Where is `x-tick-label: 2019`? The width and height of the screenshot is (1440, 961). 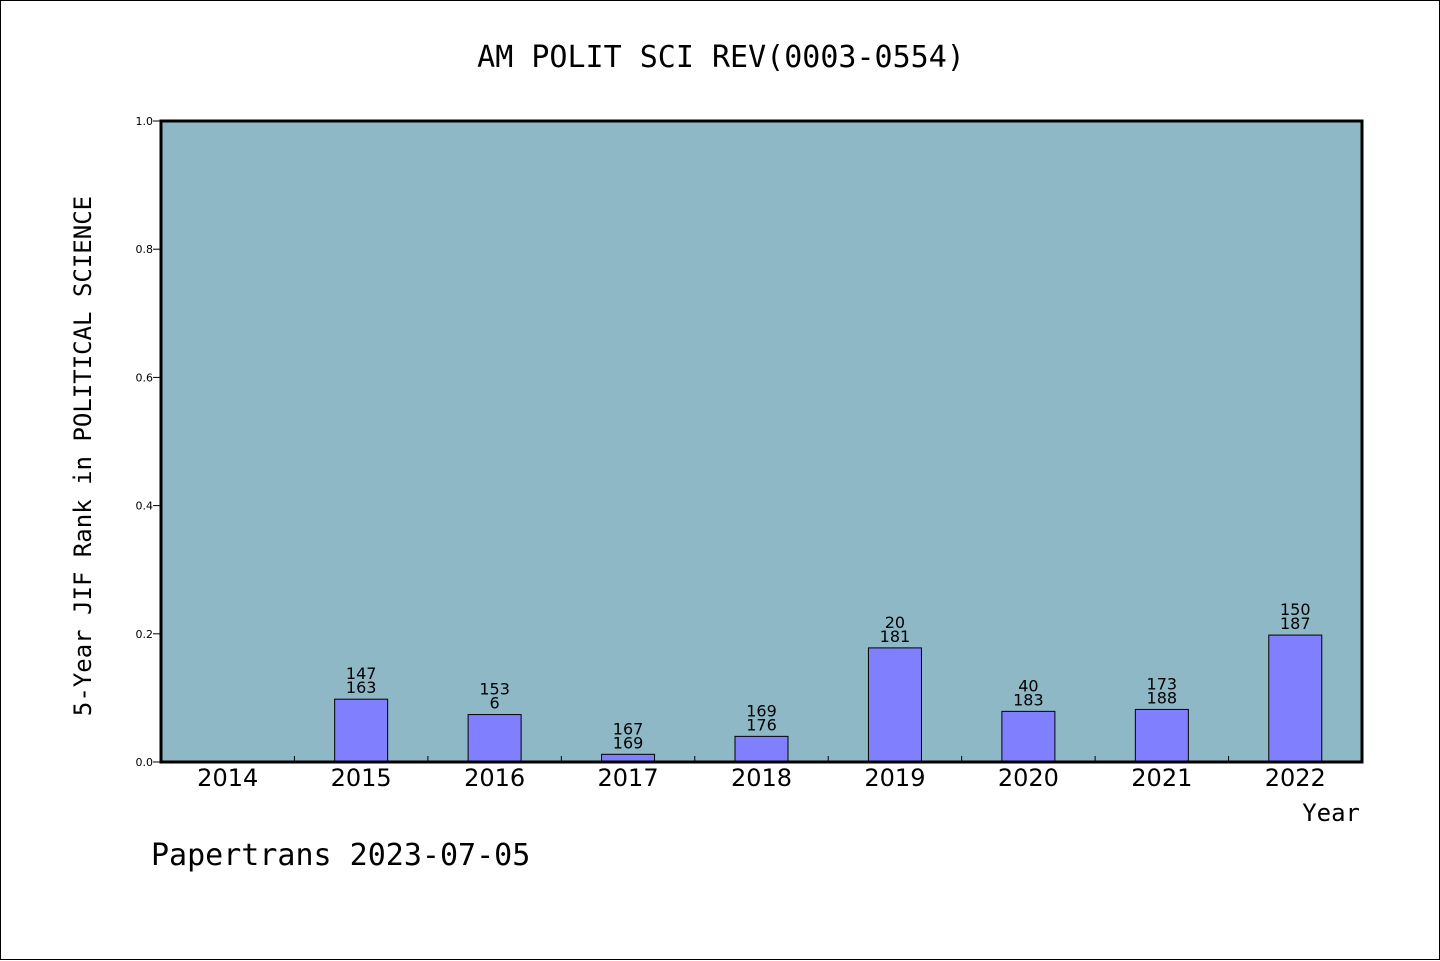 x-tick-label: 2019 is located at coordinates (894, 778).